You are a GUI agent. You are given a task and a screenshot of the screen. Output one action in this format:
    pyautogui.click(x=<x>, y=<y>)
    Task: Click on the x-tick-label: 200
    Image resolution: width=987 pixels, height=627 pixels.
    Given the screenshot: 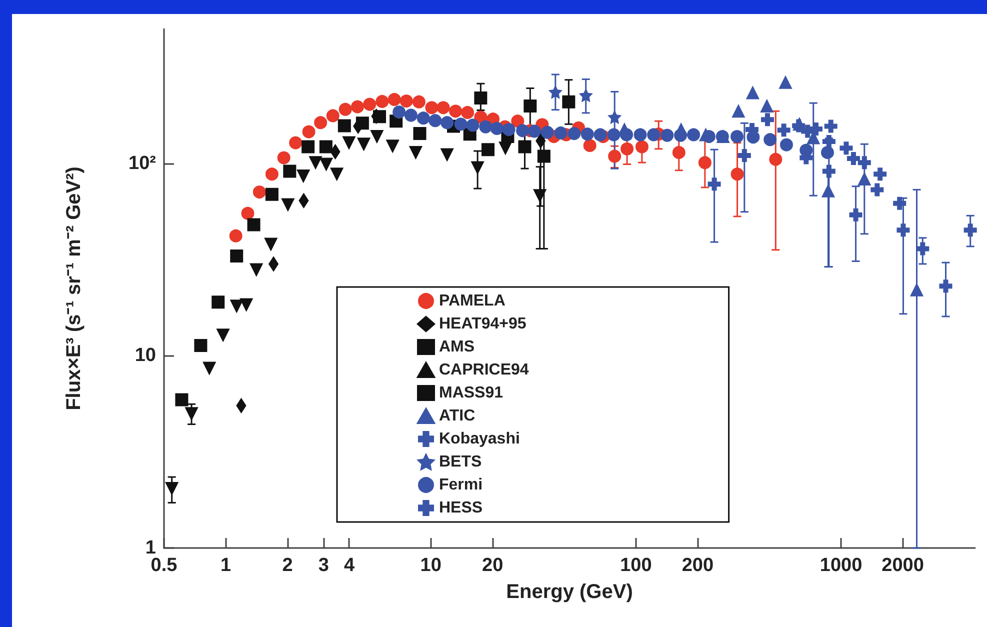 What is the action you would take?
    pyautogui.click(x=698, y=565)
    